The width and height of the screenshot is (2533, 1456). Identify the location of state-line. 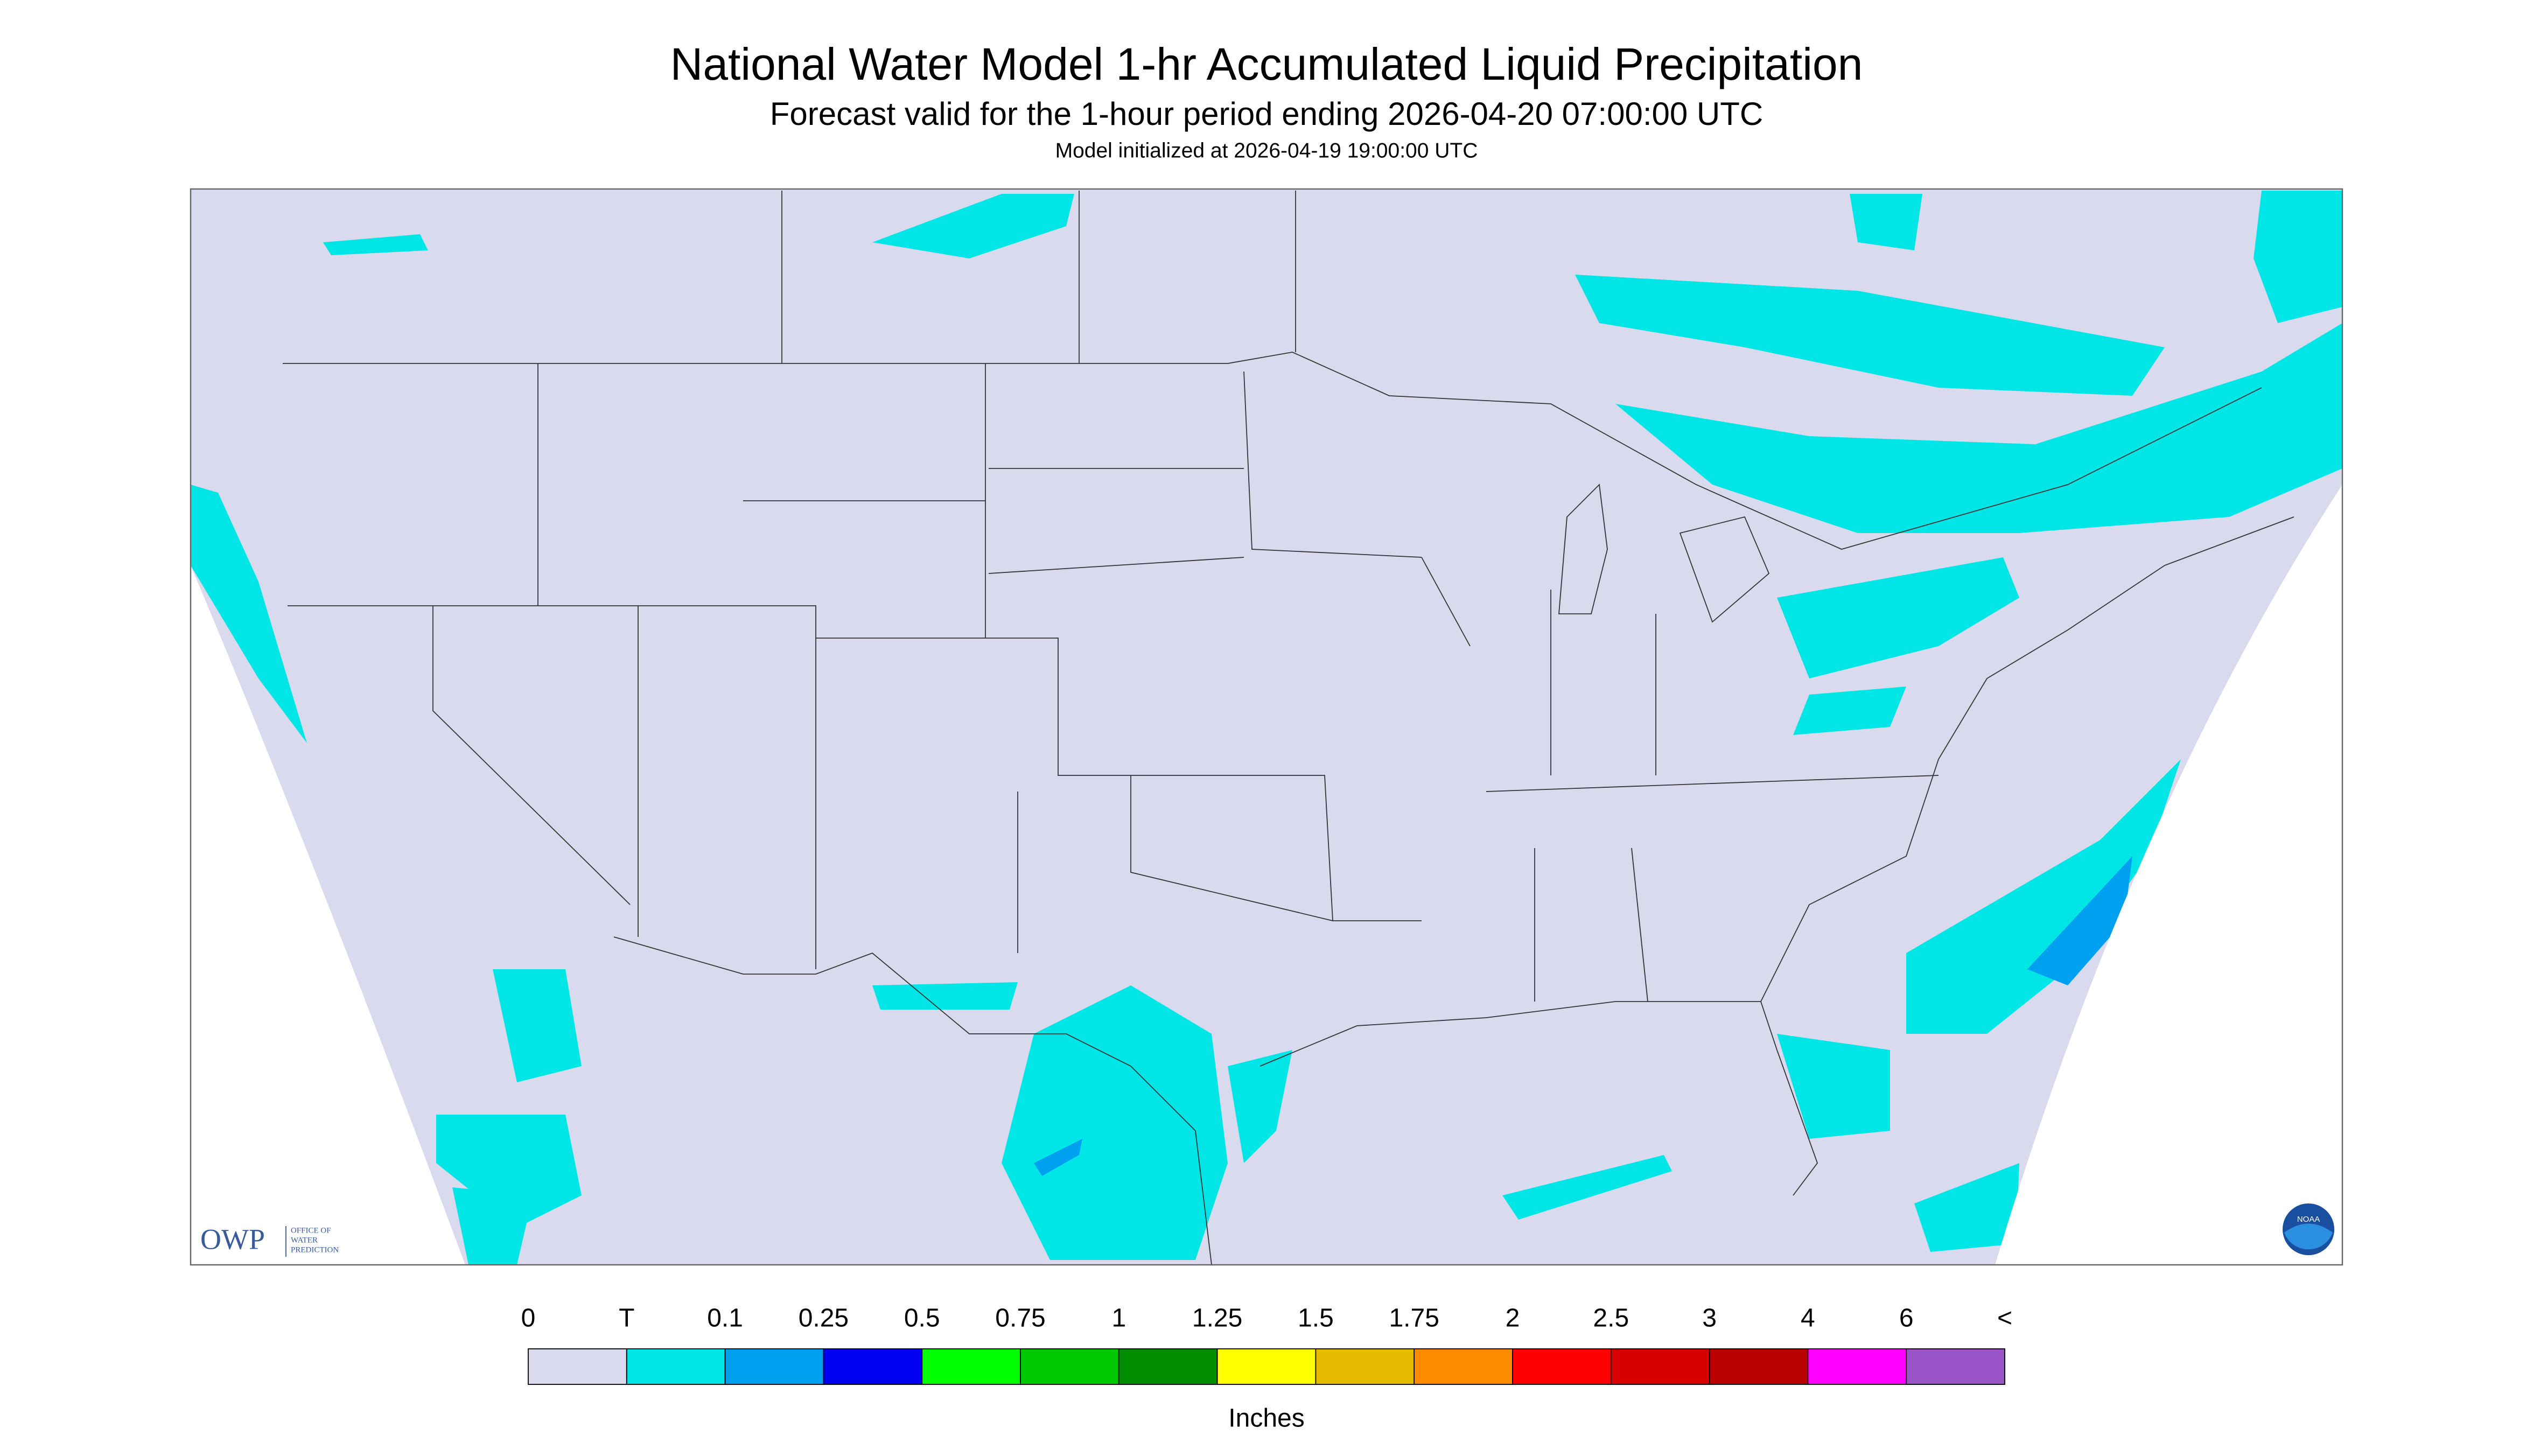
(855, 763).